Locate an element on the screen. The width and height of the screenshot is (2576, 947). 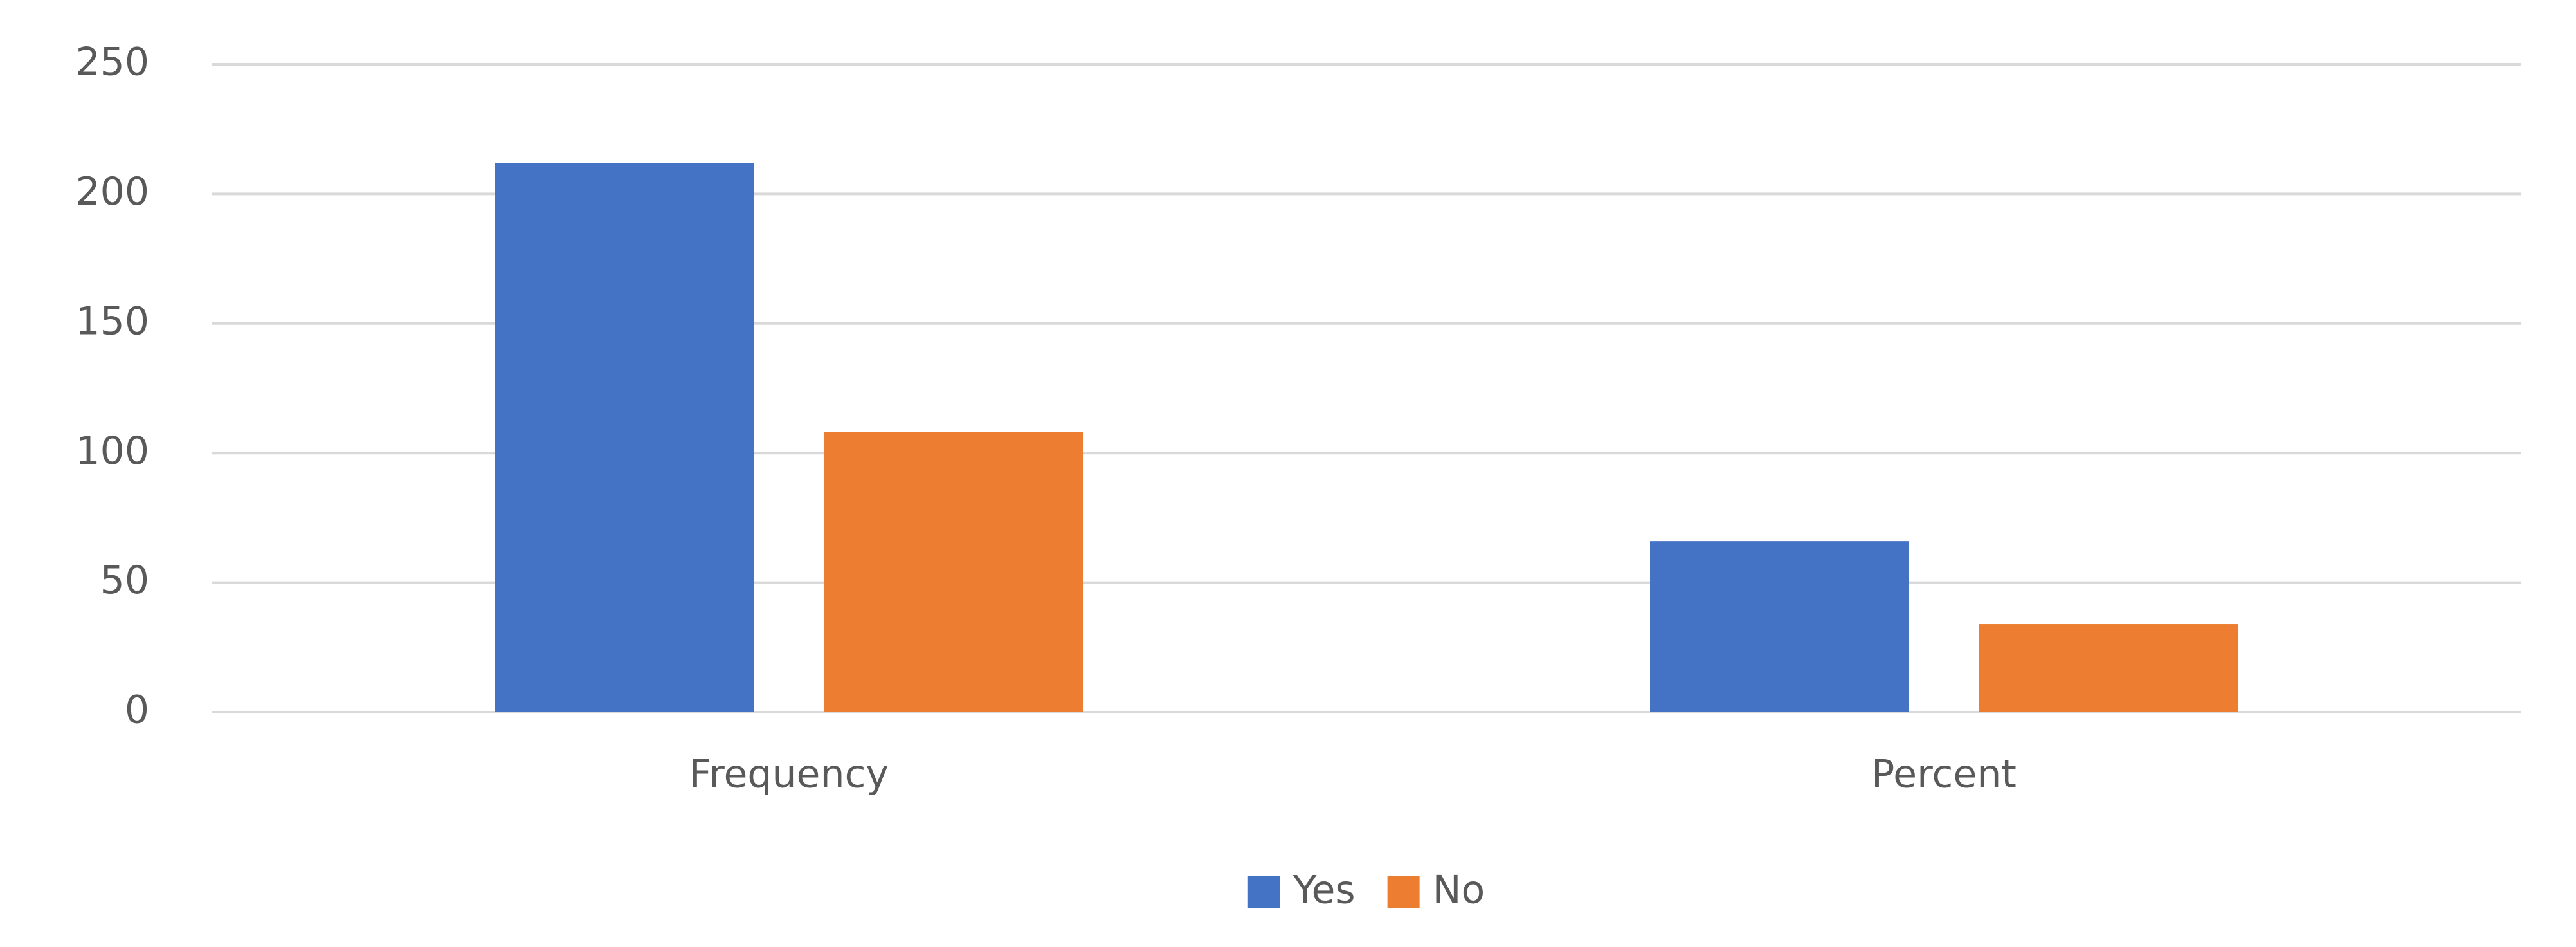
legend-label: No is located at coordinates (1459, 890).